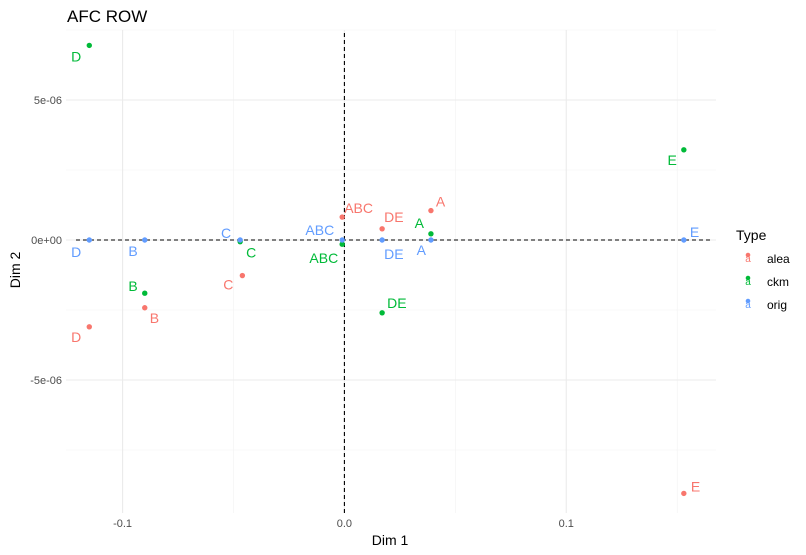 Image resolution: width=806 pixels, height=555 pixels. Describe the element at coordinates (15, 270) in the screenshot. I see `y-axis-title: Dim 2` at that location.